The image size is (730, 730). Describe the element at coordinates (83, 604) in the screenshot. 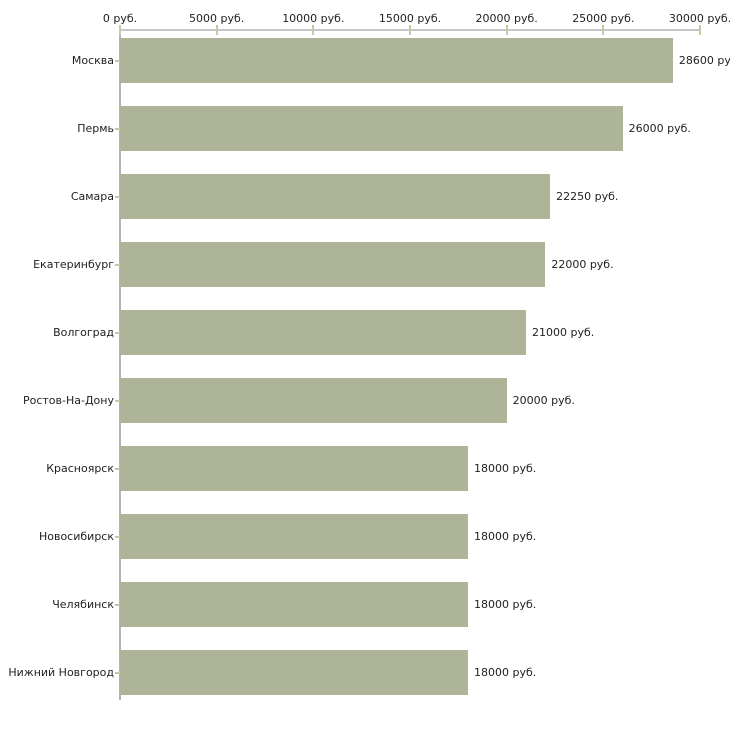

I see `category-label: Челябинск` at that location.